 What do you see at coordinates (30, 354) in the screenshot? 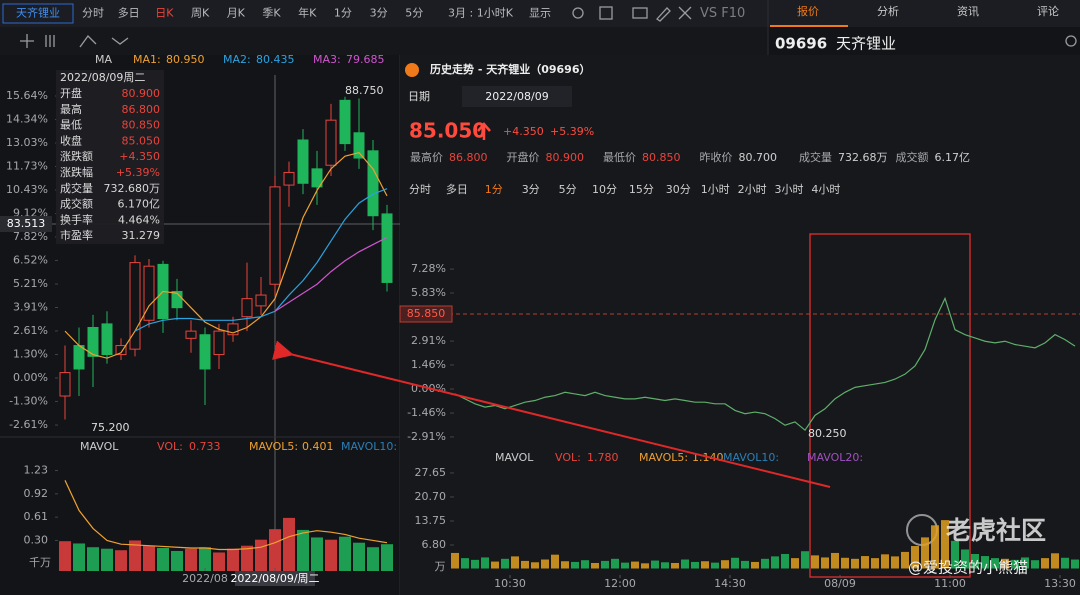
I see `y-tick-label: 1.30%` at bounding box center [30, 354].